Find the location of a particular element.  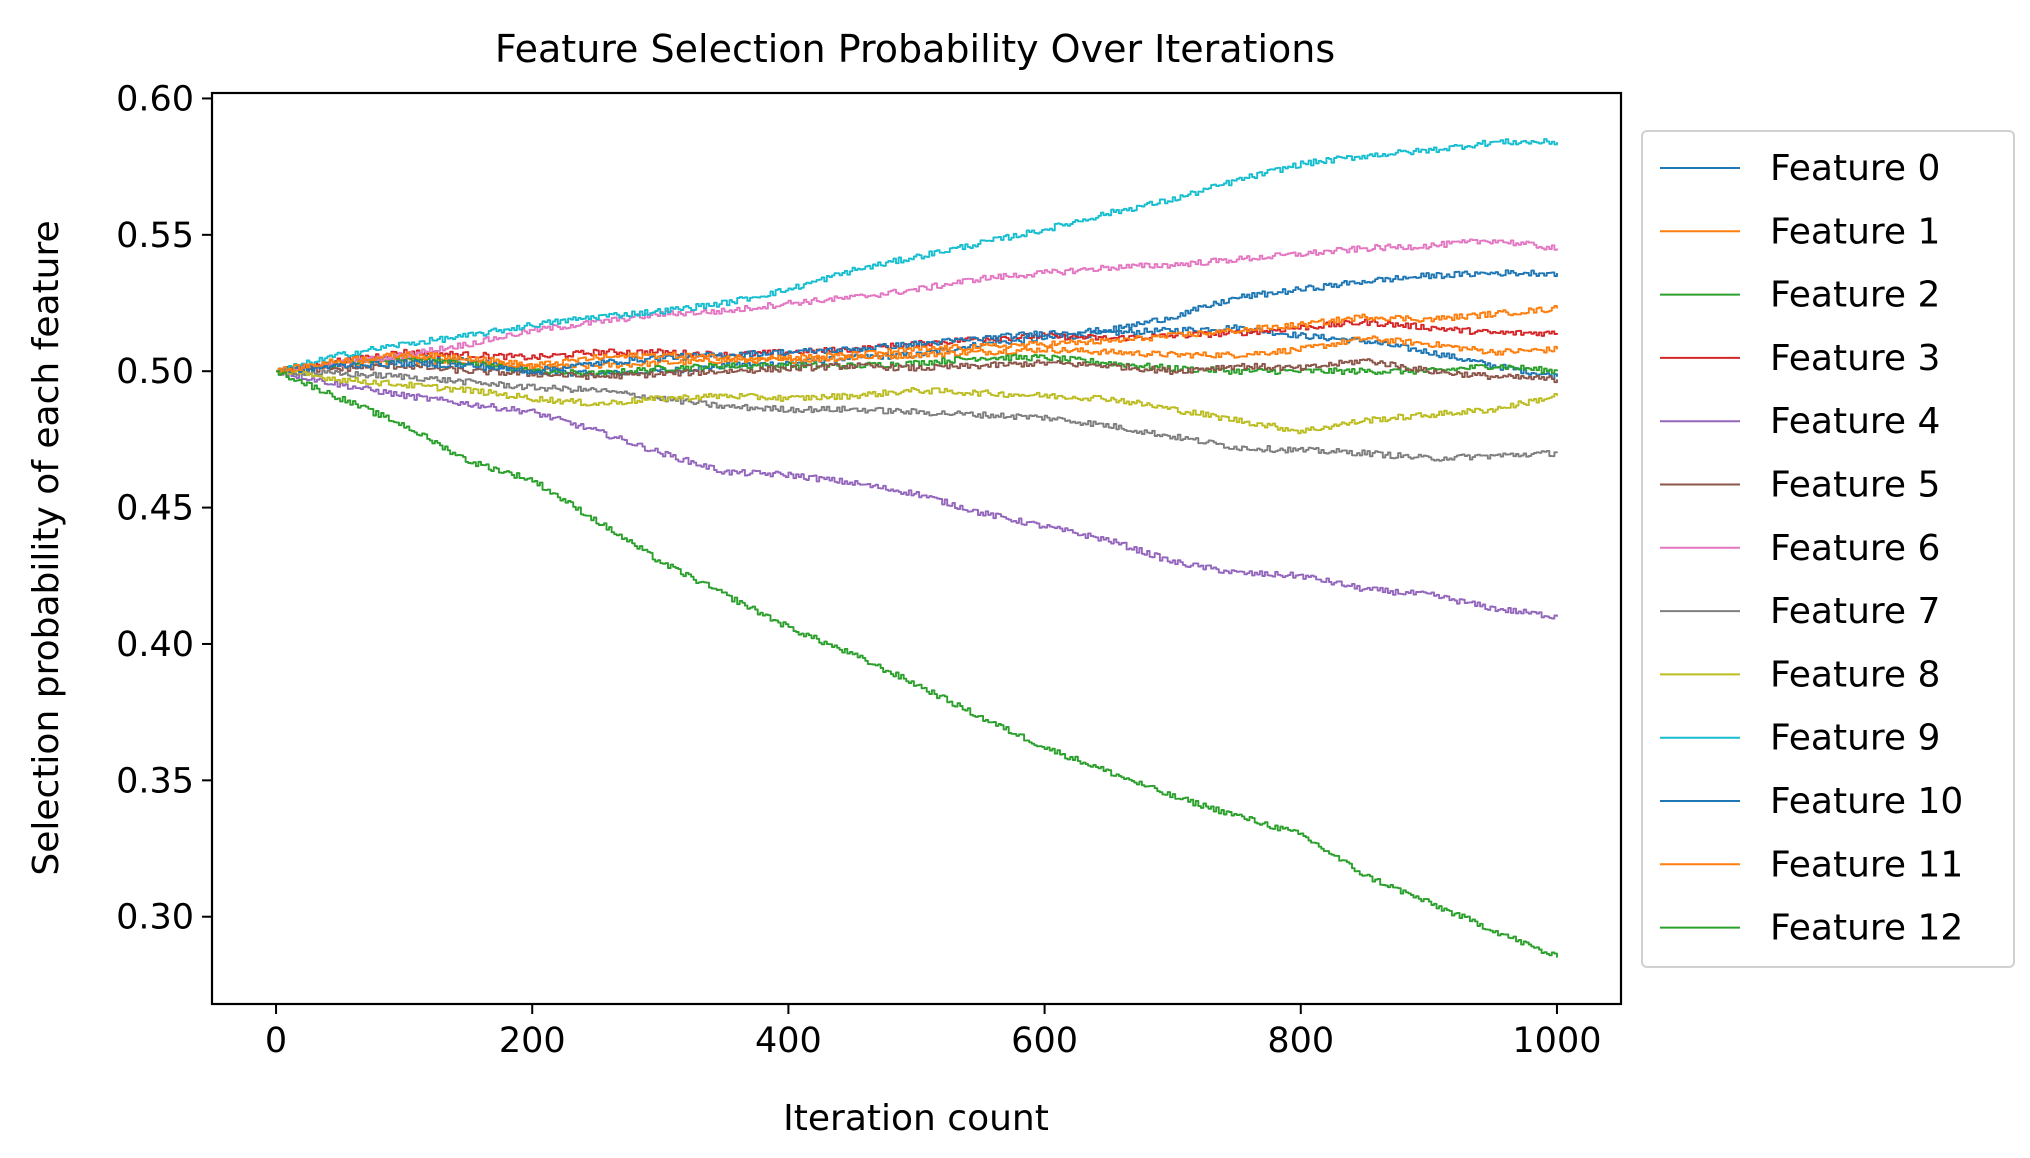

legend-label-5: Feature 5 is located at coordinates (1855, 485).